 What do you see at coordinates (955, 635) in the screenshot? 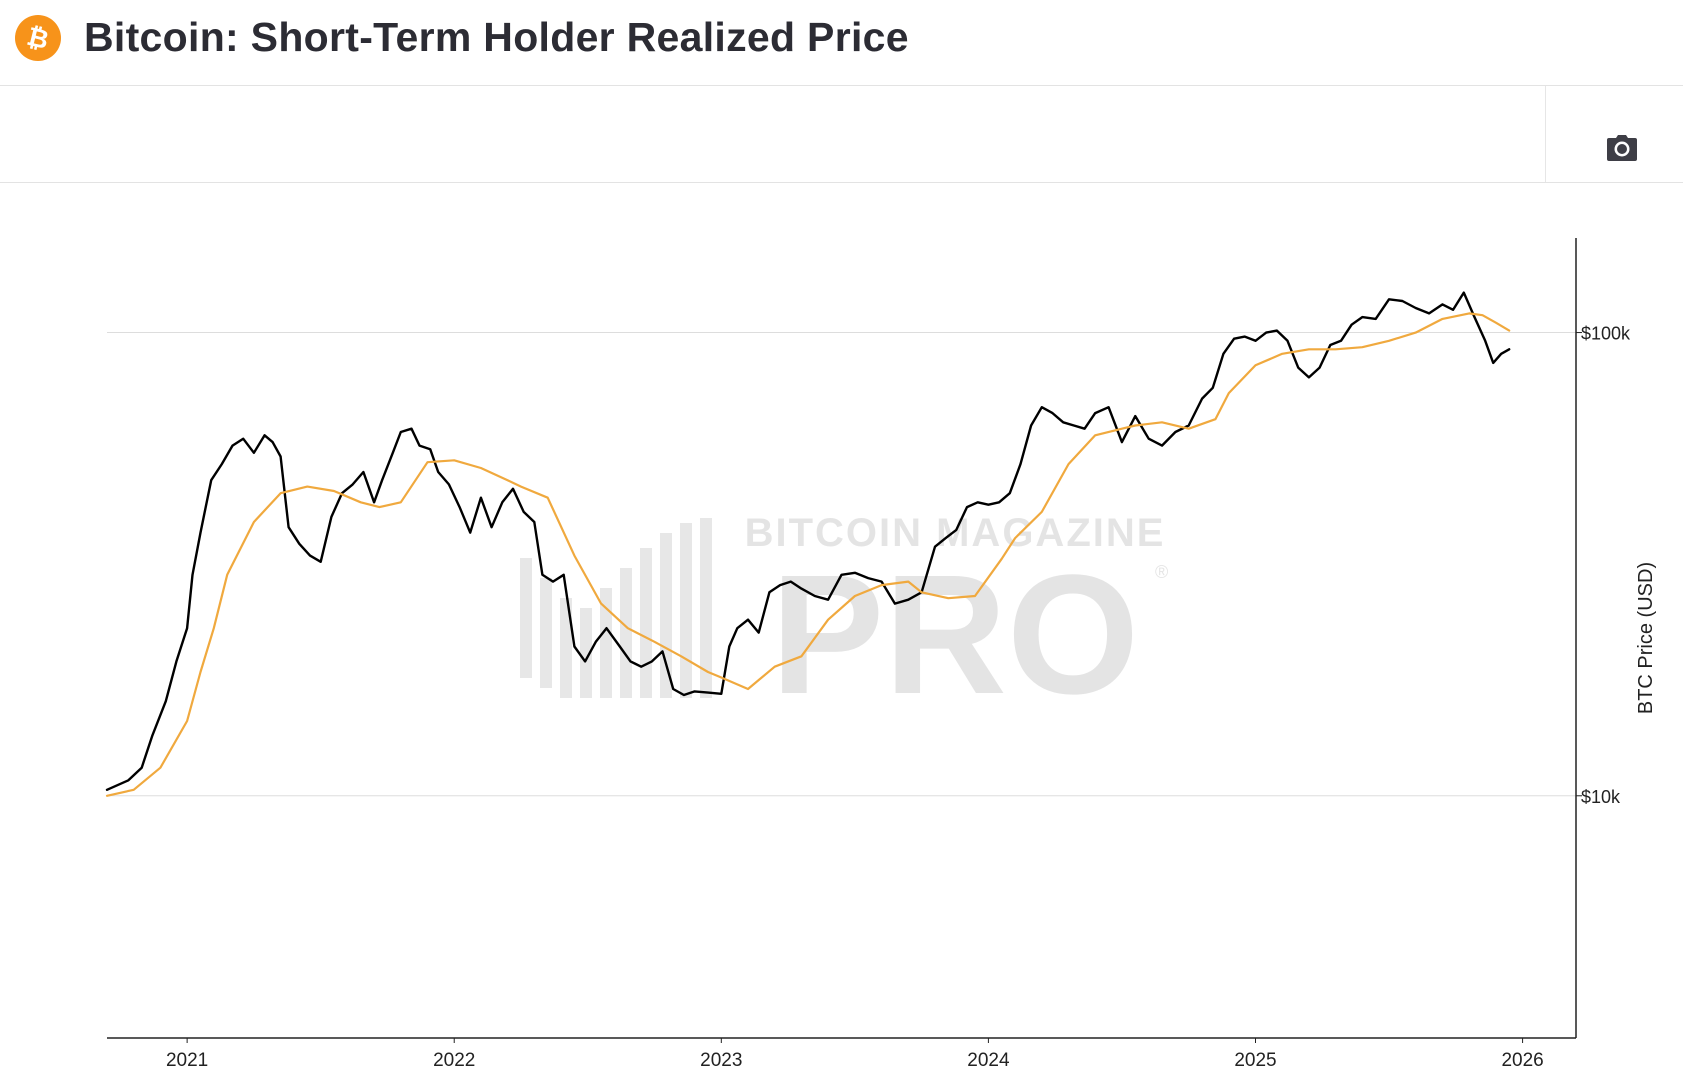
I see `watermark-line2: PRO` at bounding box center [955, 635].